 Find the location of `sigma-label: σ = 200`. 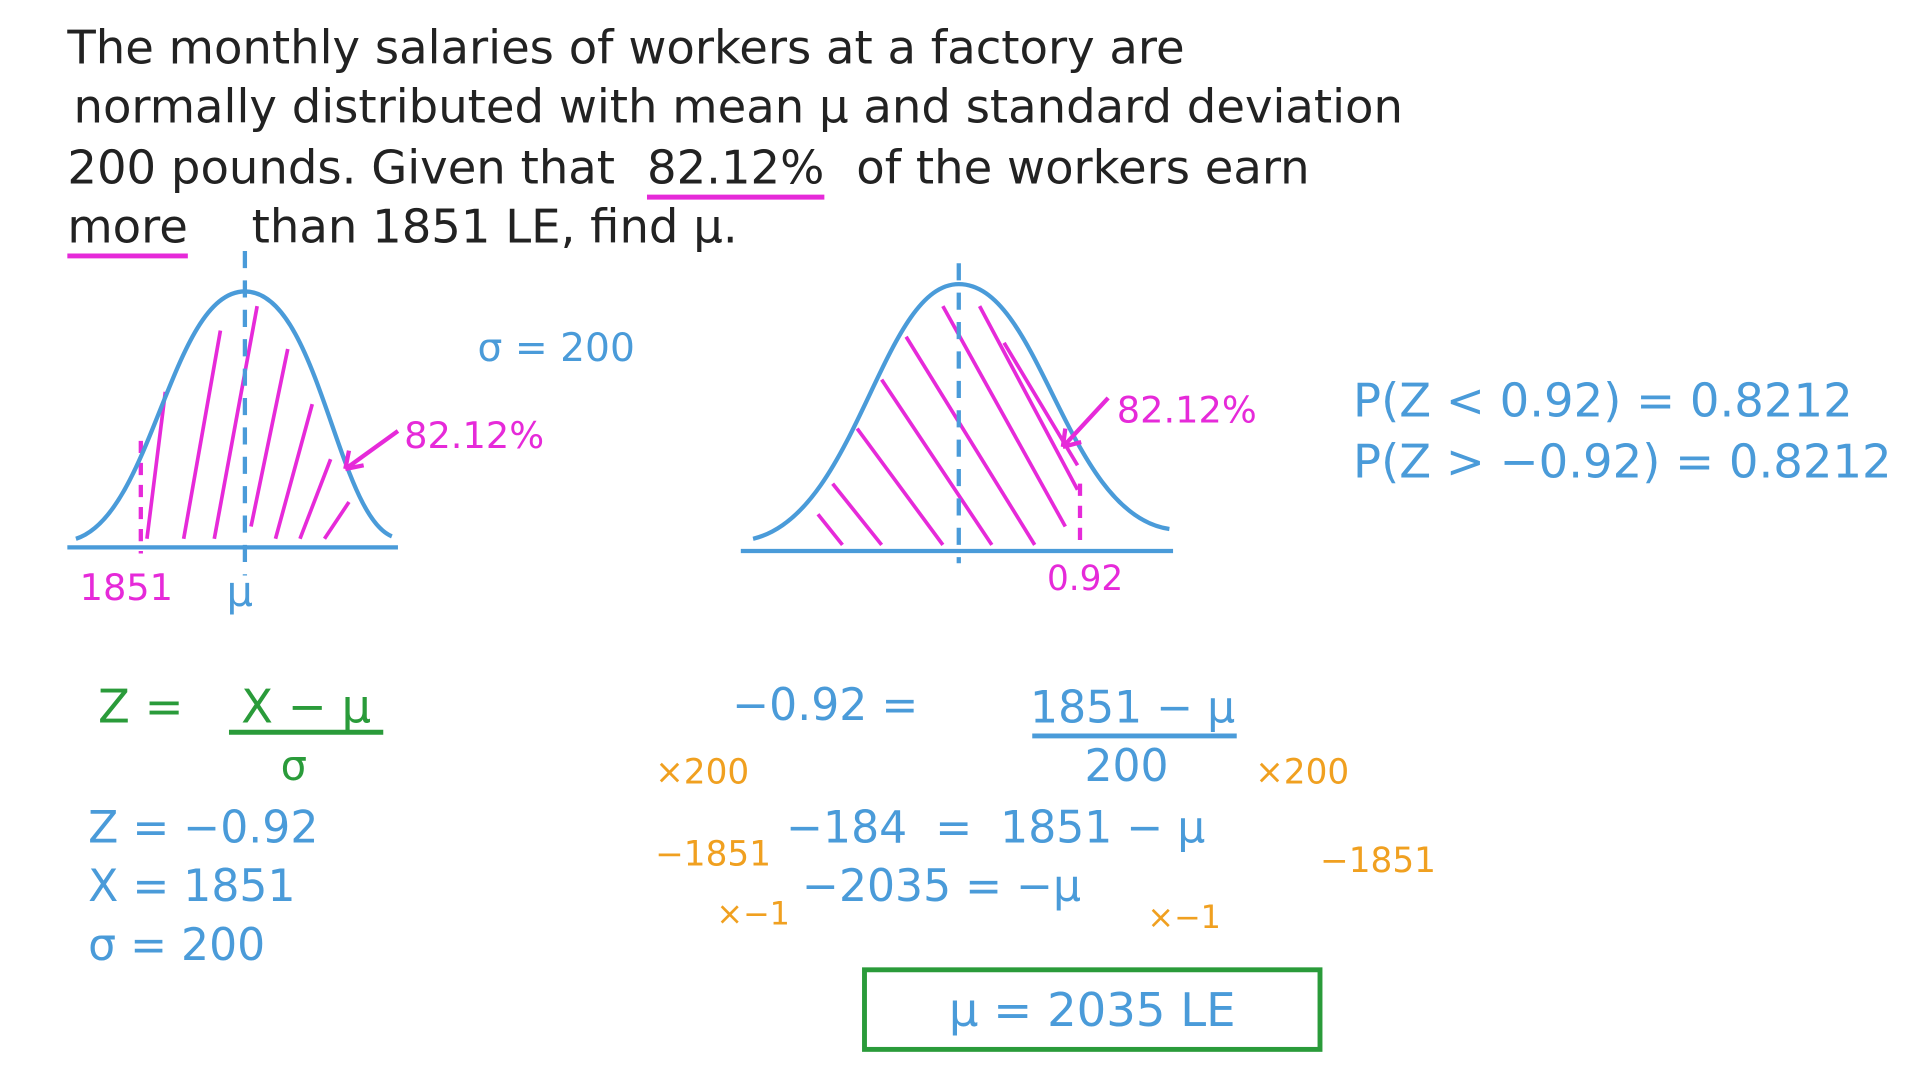

sigma-label: σ = 200 is located at coordinates (556, 348).